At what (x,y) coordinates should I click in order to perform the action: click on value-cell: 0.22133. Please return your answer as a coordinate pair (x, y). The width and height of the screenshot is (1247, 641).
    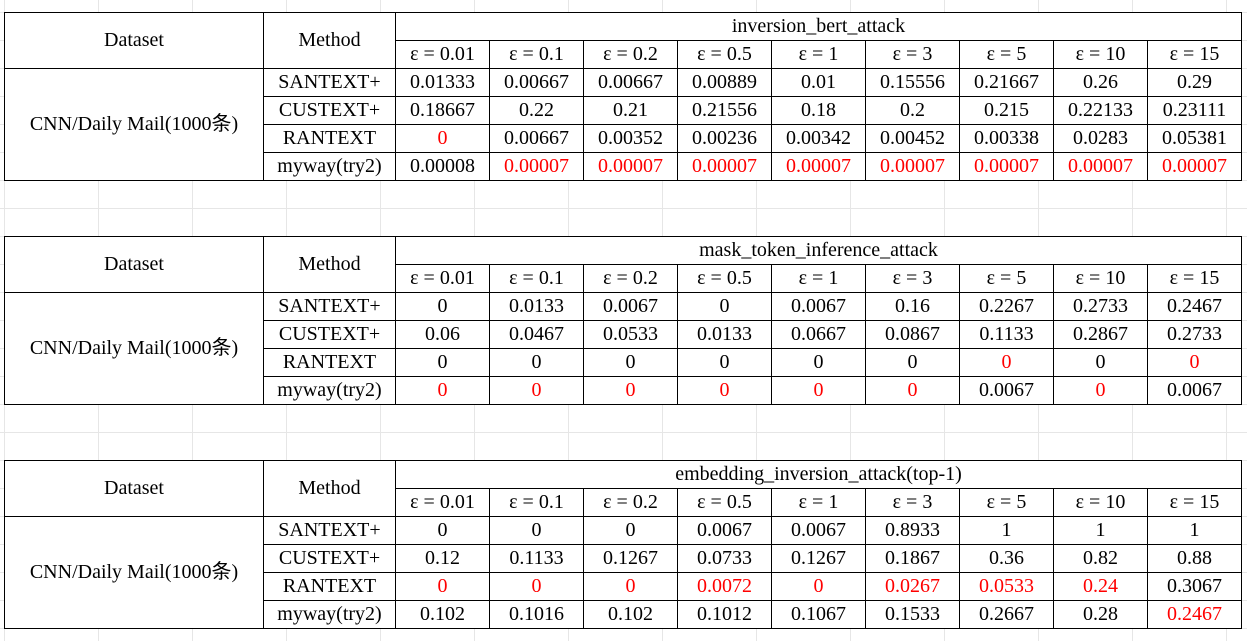
    Looking at the image, I should click on (1100, 110).